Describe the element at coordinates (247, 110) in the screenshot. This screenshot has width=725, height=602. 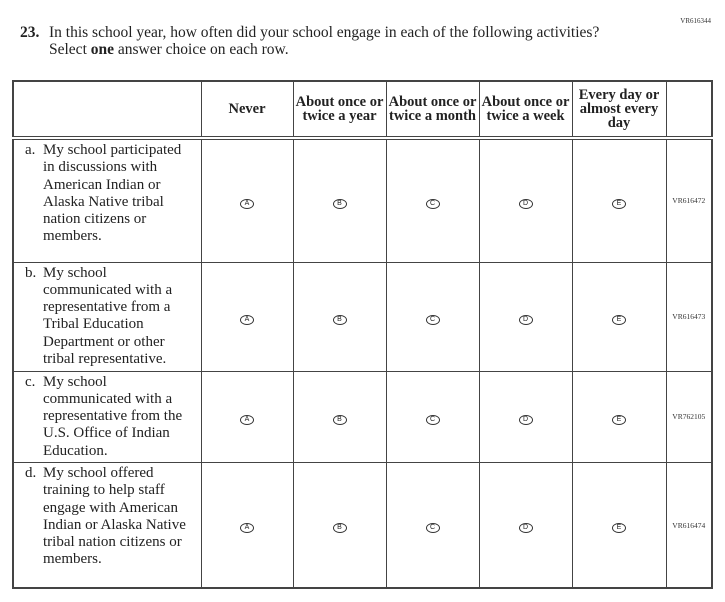
I see `column-header: Never` at that location.